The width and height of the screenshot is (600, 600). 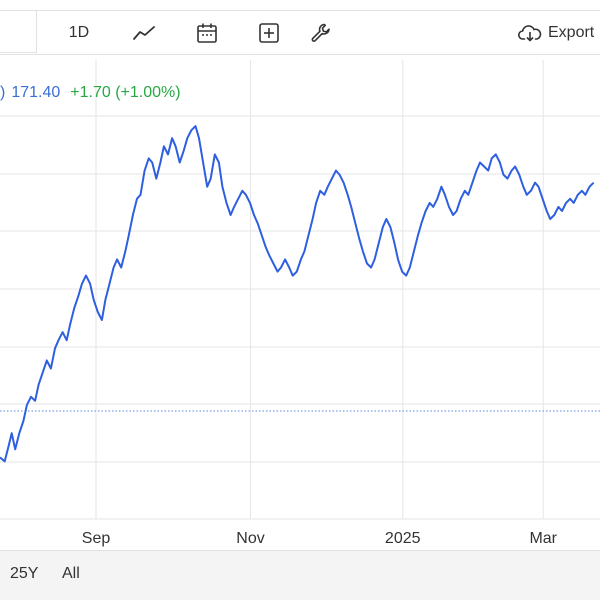 I want to click on chart-toolbar: 1D, so click(x=300, y=32).